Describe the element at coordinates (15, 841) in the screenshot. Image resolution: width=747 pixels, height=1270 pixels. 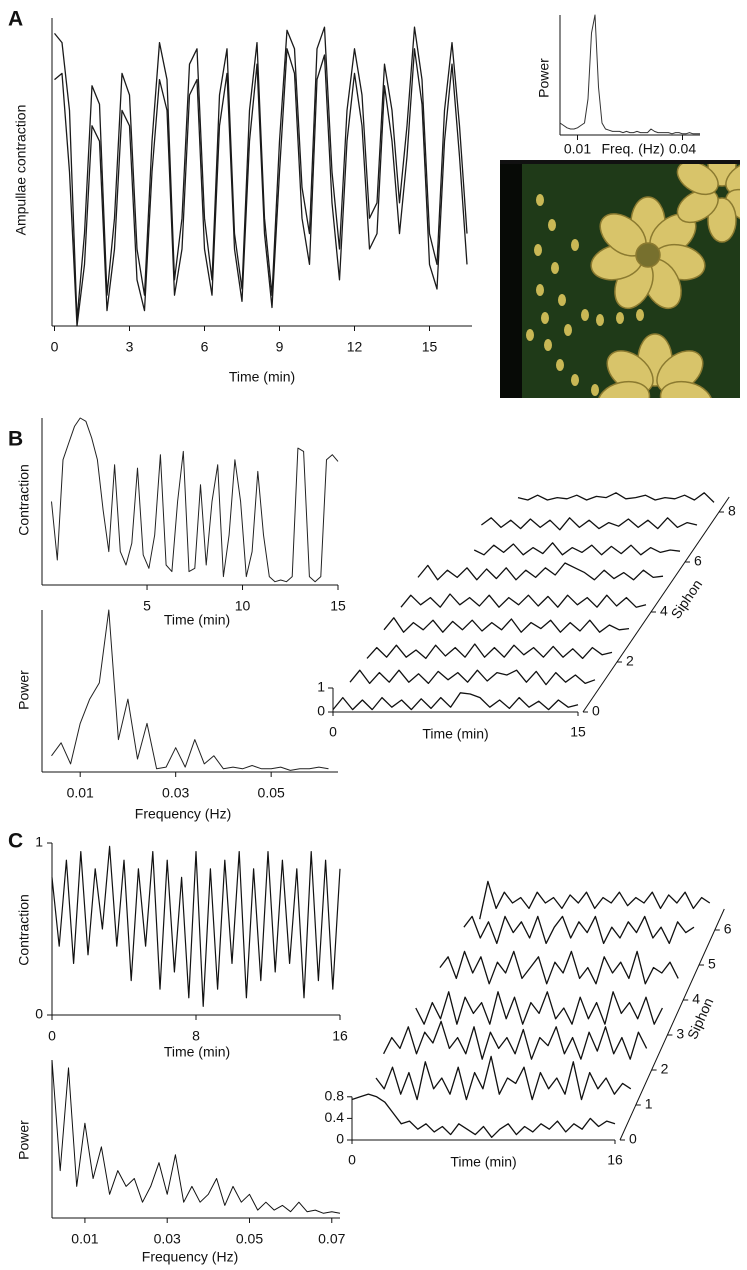
I see `panel-label: C` at that location.